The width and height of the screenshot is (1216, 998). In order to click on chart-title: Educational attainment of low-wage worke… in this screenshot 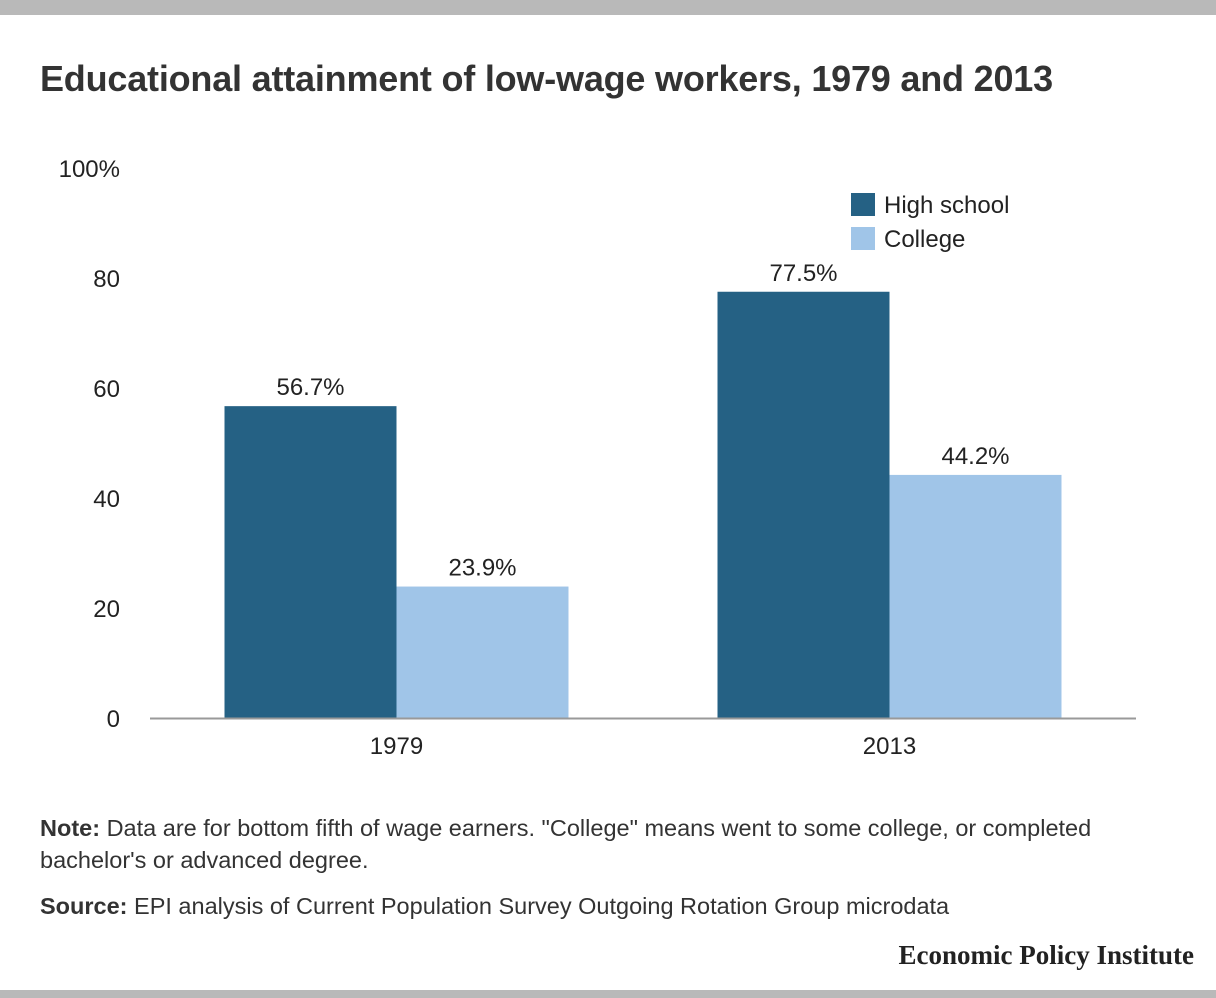, I will do `click(546, 78)`.